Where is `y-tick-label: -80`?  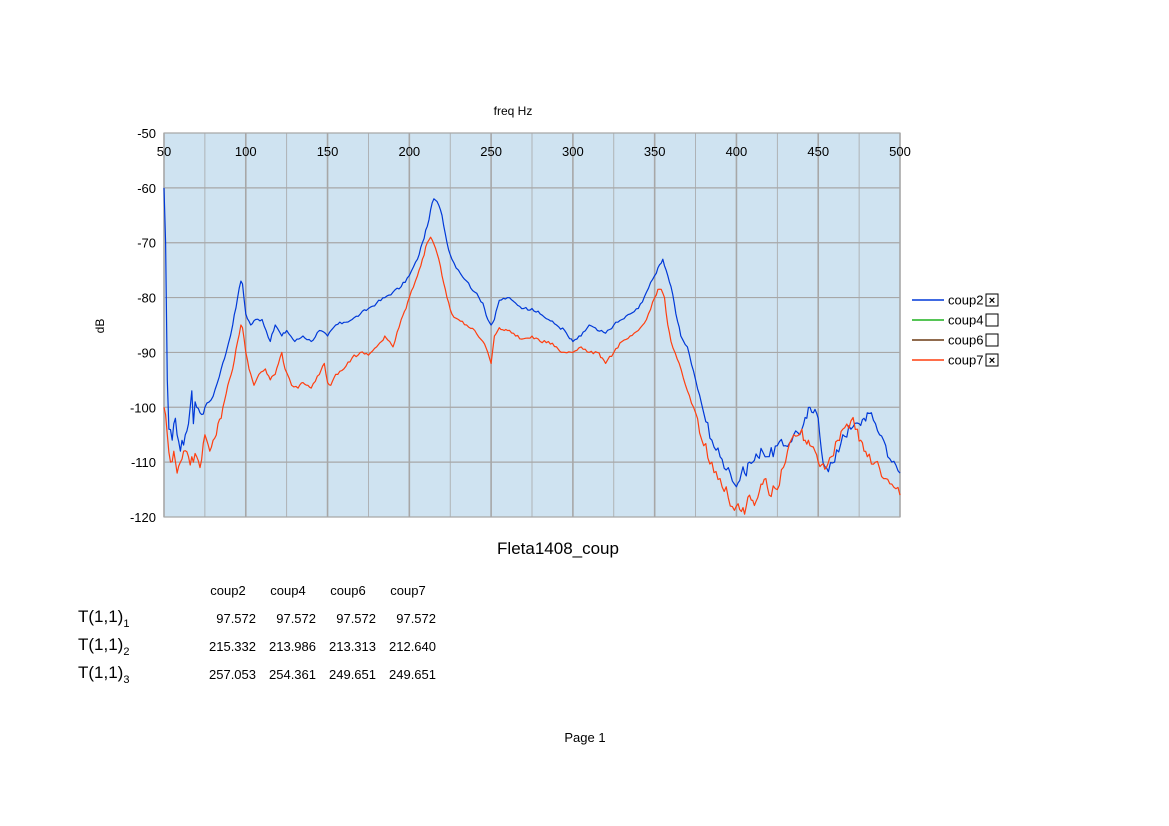 y-tick-label: -80 is located at coordinates (146, 298).